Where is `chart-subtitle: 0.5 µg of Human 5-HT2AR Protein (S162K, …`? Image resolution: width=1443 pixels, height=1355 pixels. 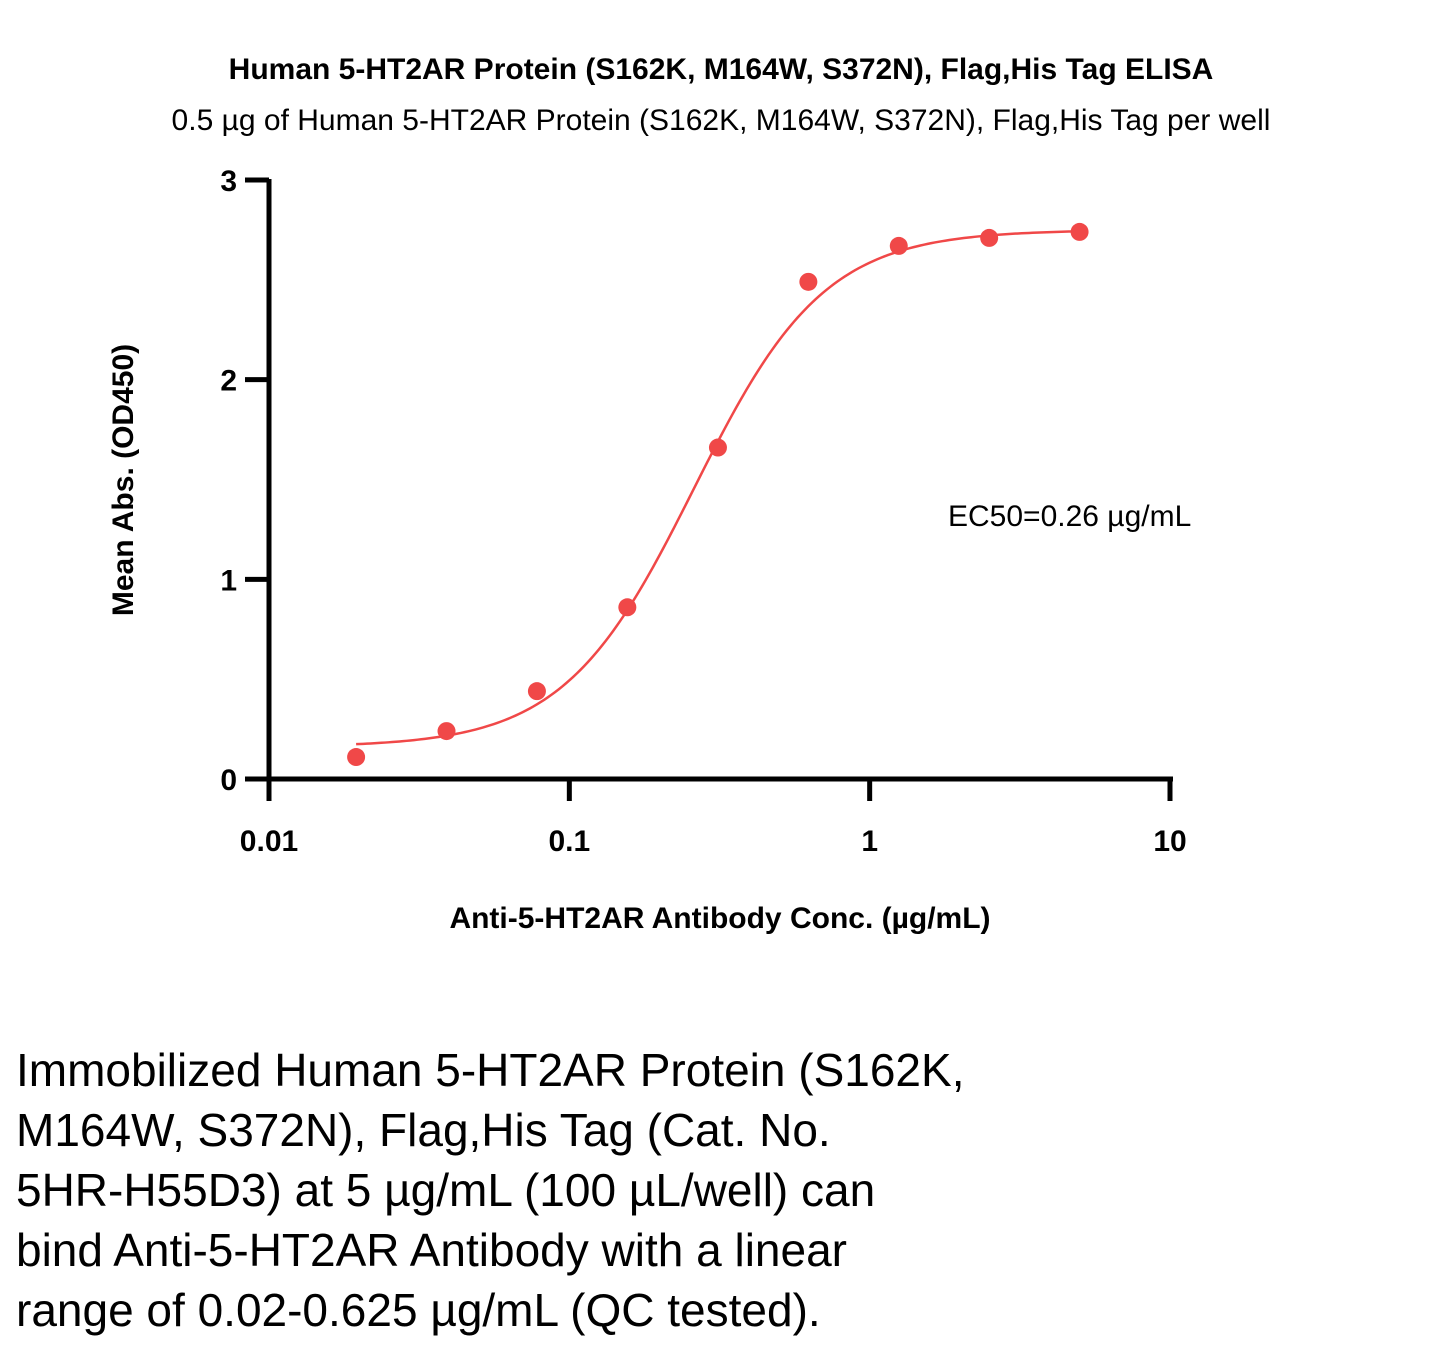
chart-subtitle: 0.5 µg of Human 5-HT2AR Protein (S162K, … is located at coordinates (721, 120).